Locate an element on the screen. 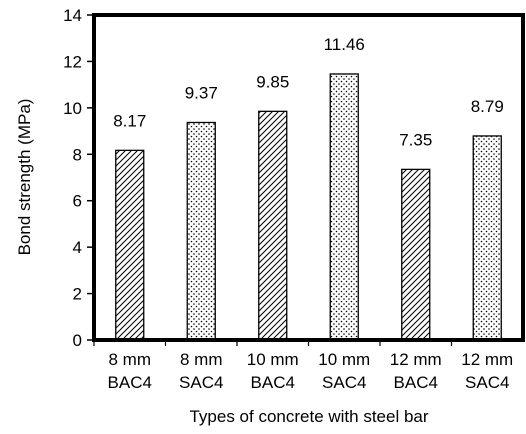 The width and height of the screenshot is (526, 434). bar-value-label: 9.85 is located at coordinates (272, 81).